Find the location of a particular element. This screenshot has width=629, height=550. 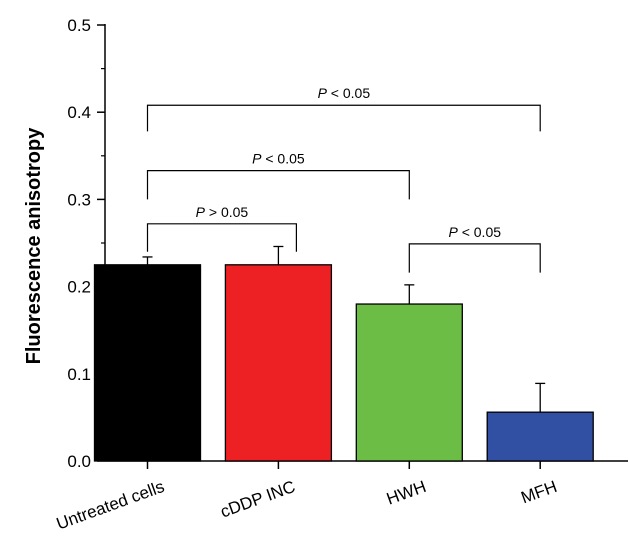

y-tick-label: 0.5 is located at coordinates (79, 25).